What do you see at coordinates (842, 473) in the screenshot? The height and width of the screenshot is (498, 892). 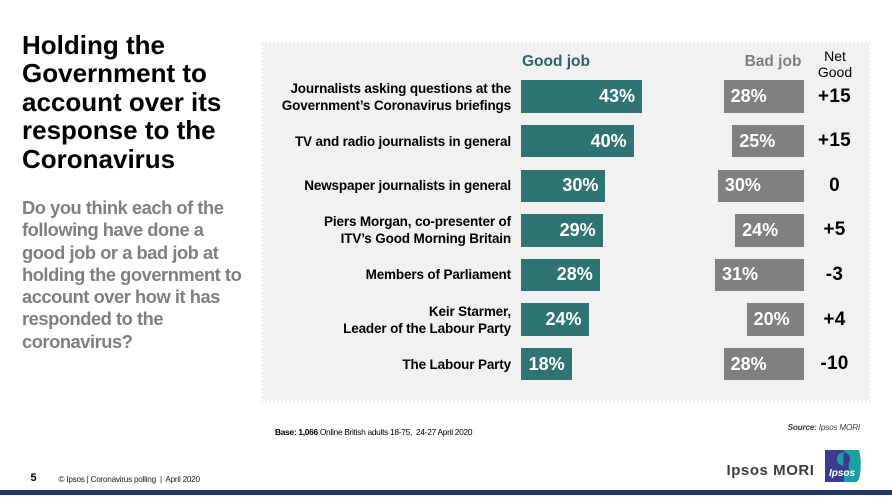 I see `svg-text: Ipsos` at bounding box center [842, 473].